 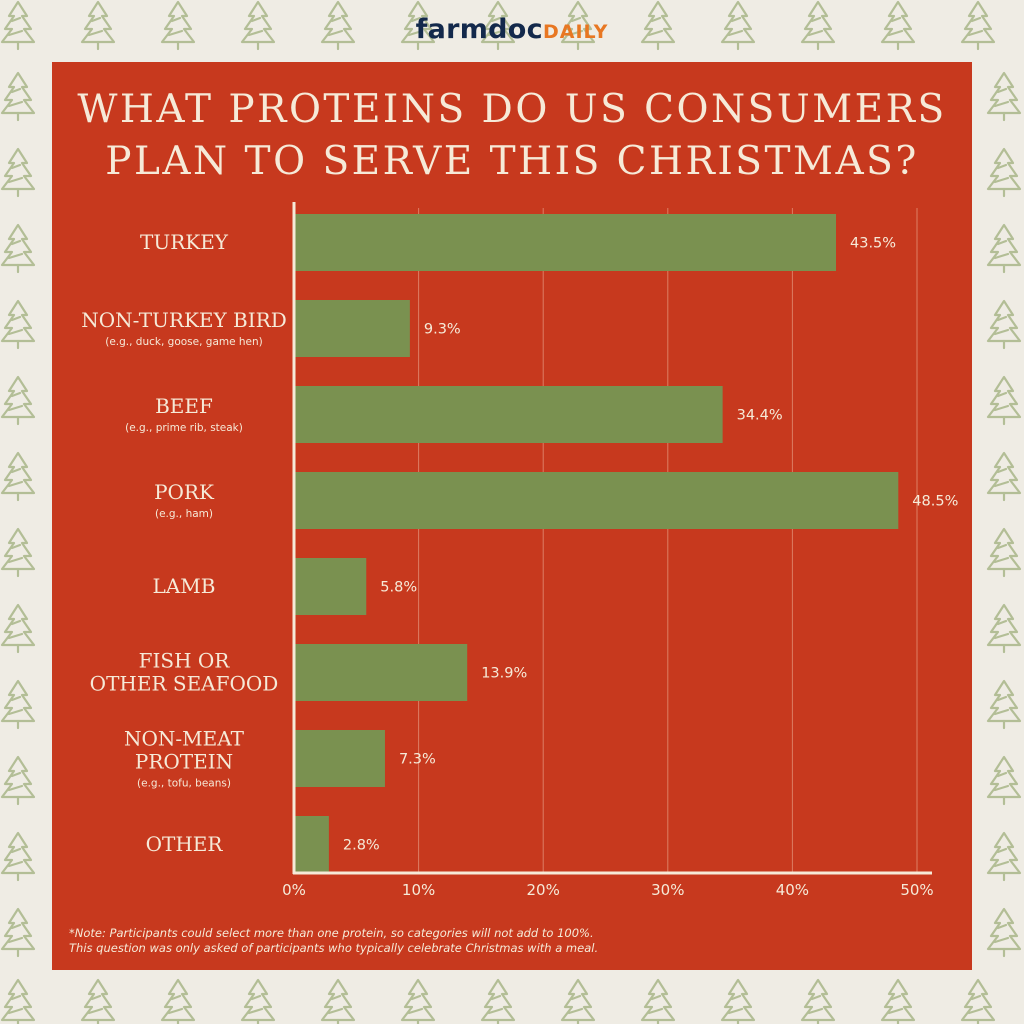 What do you see at coordinates (575, 32) in the screenshot?
I see `logo-part-daily: DAILY` at bounding box center [575, 32].